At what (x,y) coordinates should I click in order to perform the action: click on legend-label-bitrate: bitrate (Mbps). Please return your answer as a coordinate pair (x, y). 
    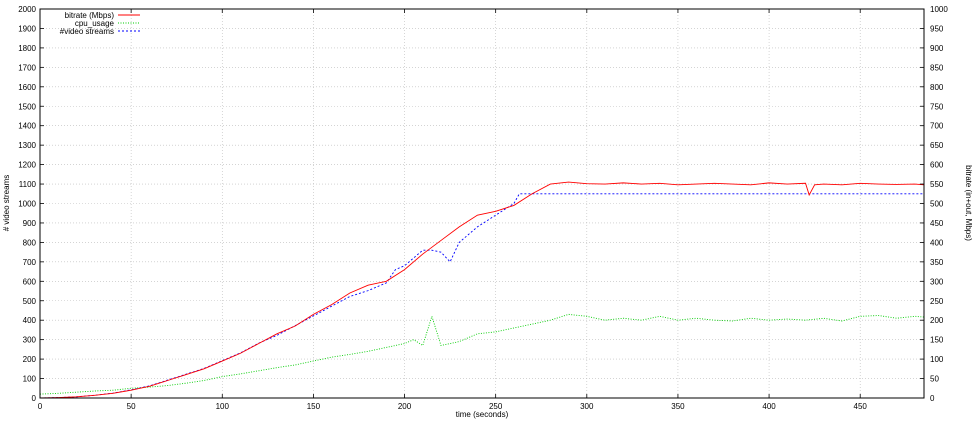
    Looking at the image, I should click on (90, 15).